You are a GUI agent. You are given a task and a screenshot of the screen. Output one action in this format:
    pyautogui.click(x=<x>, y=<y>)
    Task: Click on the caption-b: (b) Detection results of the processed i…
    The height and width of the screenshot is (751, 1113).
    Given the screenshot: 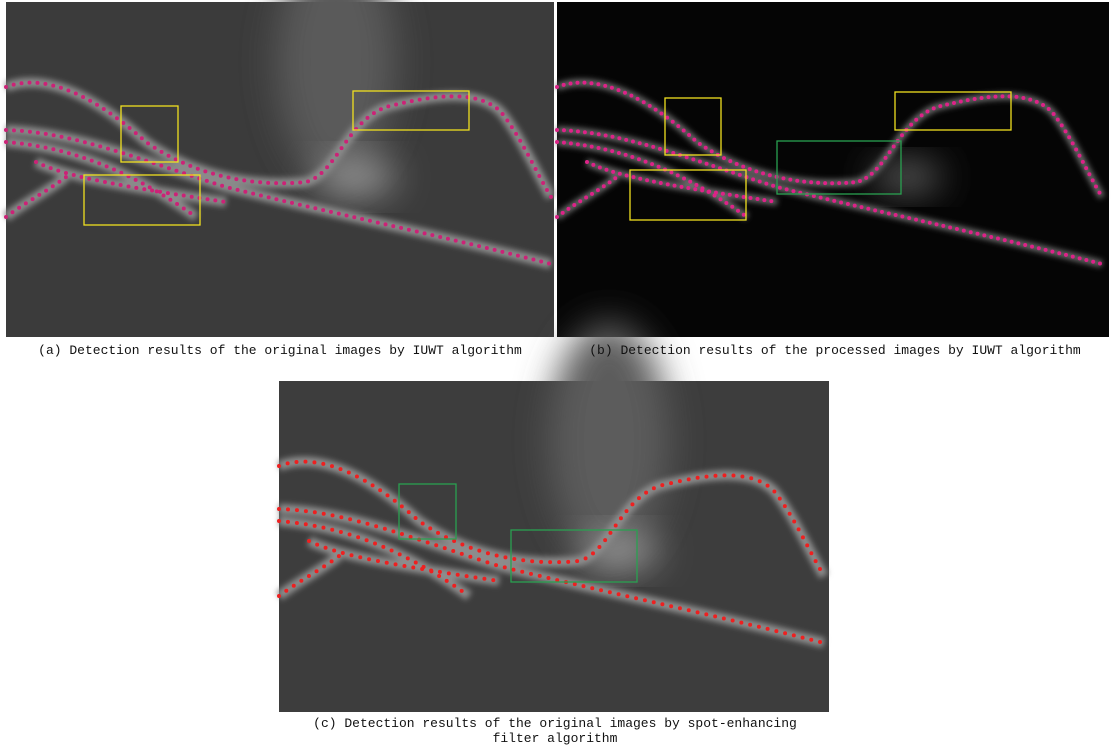 What is the action you would take?
    pyautogui.click(x=835, y=350)
    